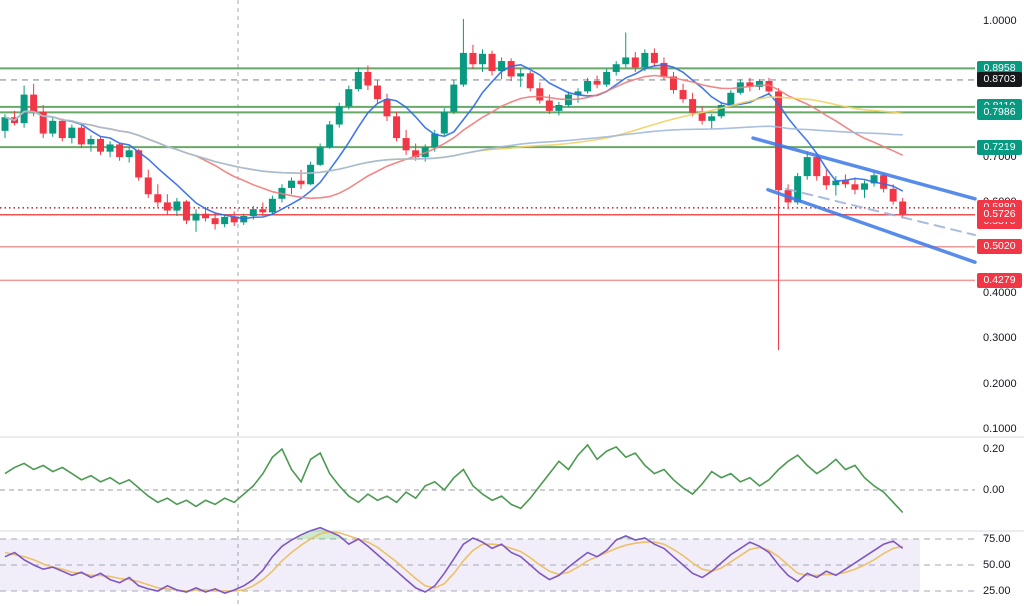 This screenshot has height=606, width=1024. What do you see at coordinates (454, 478) in the screenshot?
I see `oscillator-line` at bounding box center [454, 478].